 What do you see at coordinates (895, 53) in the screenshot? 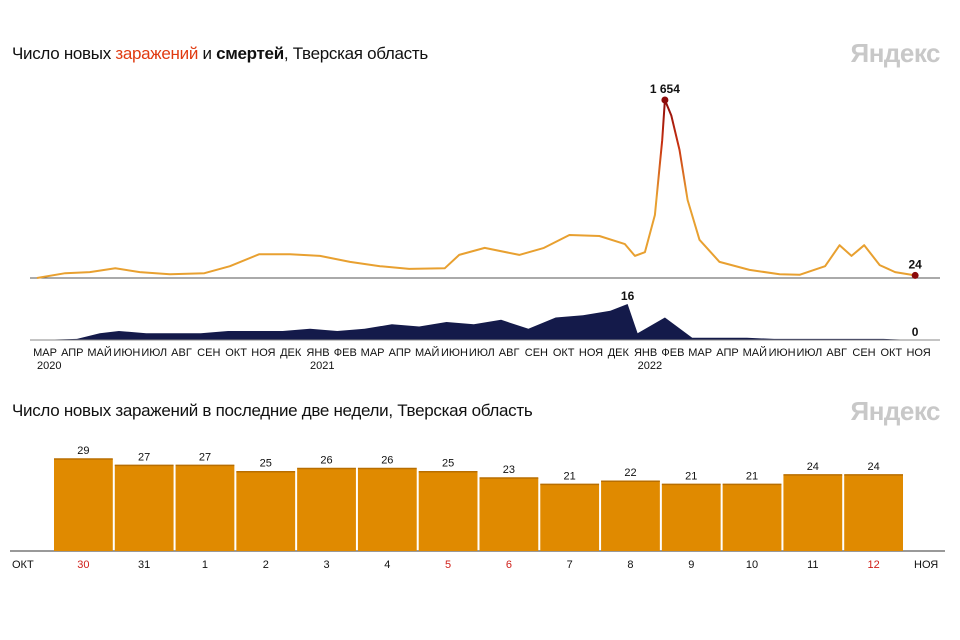
I see `yandex-logo: Яндекс` at bounding box center [895, 53].